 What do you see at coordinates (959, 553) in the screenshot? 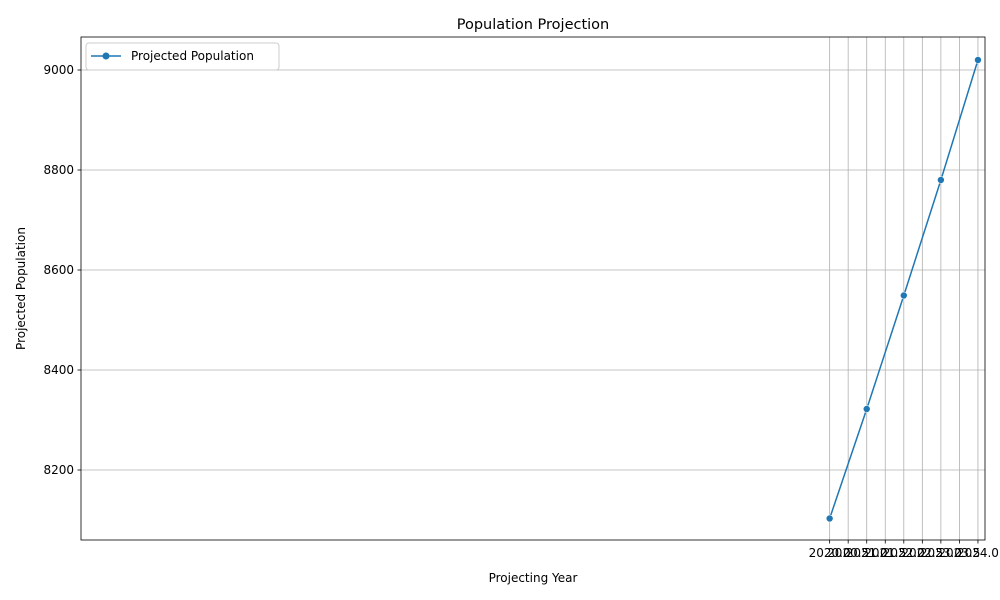
I see `x-tick-label: 2023.5` at bounding box center [959, 553].